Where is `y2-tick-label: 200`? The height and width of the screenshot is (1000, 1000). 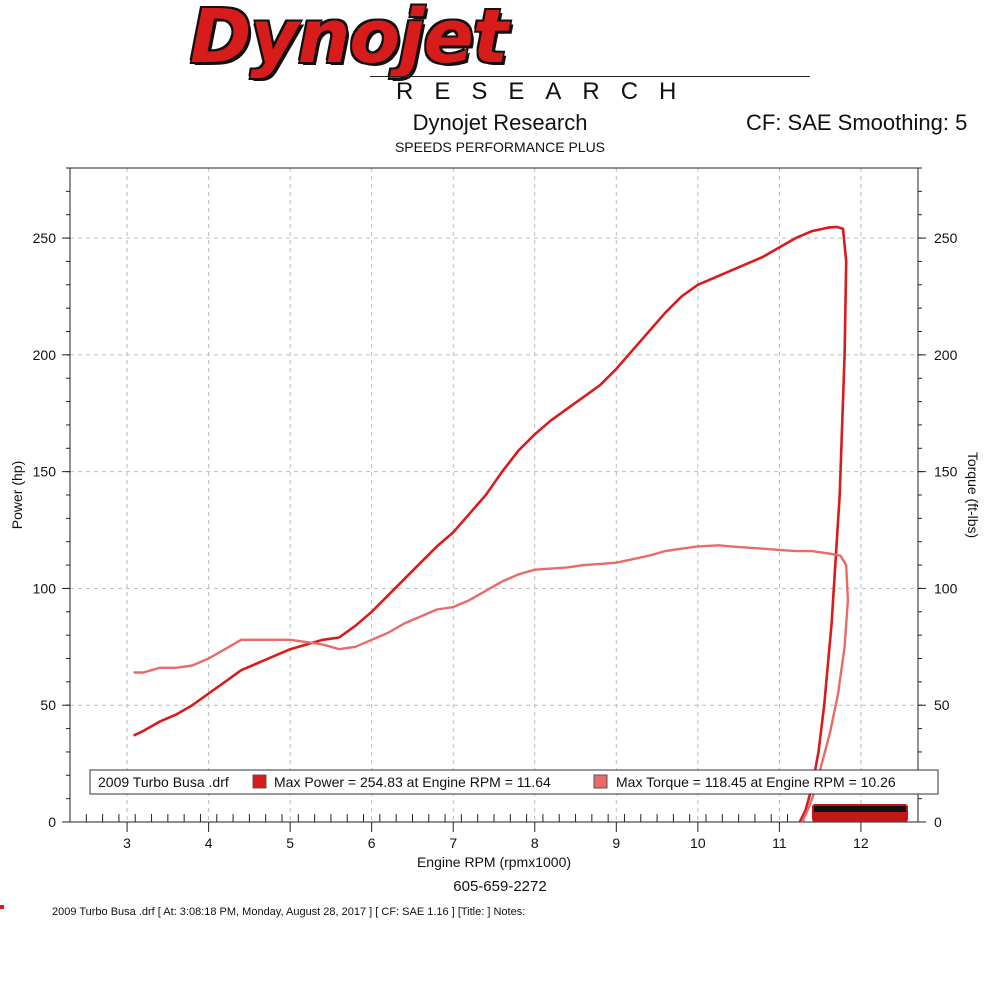 y2-tick-label: 200 is located at coordinates (946, 355).